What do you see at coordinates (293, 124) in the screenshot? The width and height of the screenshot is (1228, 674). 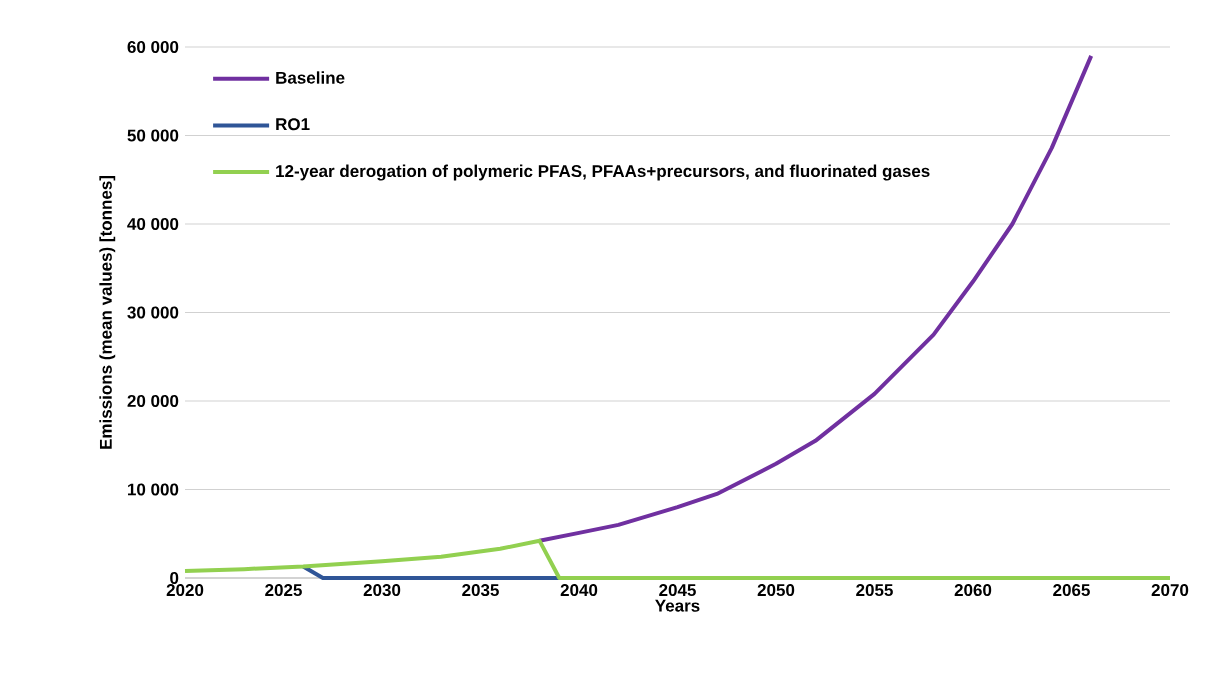 I see `legend-label: RO1` at bounding box center [293, 124].